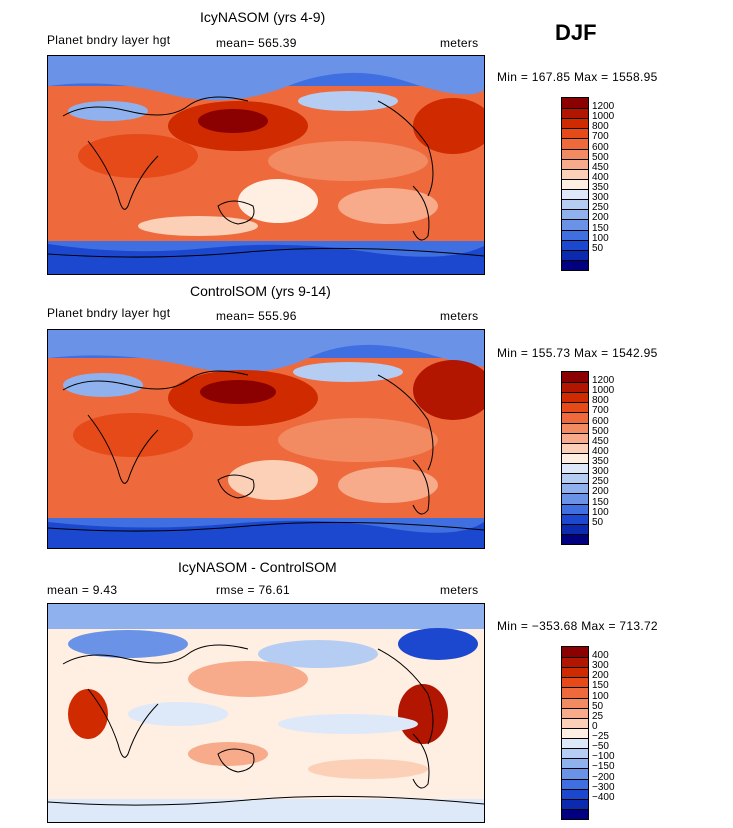  What do you see at coordinates (600, 137) in the screenshot?
I see `panel-1-colorbar-label: 700` at bounding box center [600, 137].